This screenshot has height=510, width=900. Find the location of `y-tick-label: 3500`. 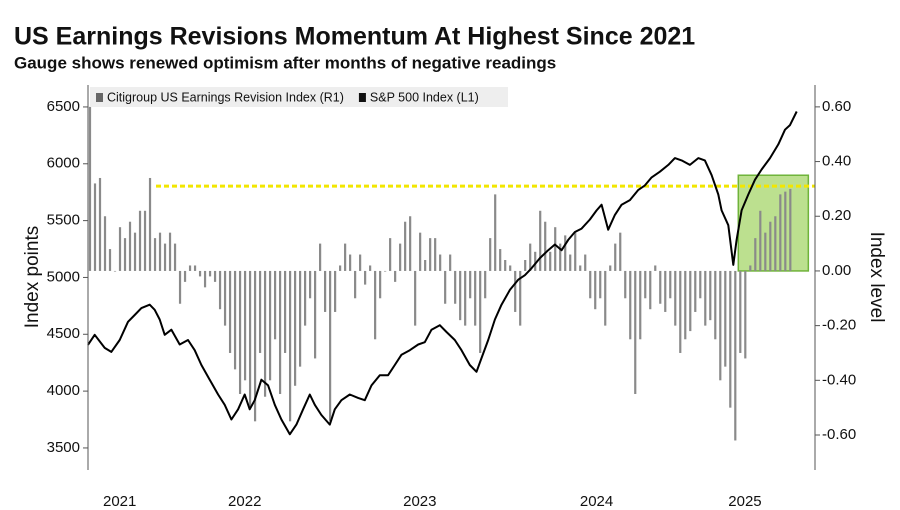

y-tick-label: 3500 is located at coordinates (63, 447).